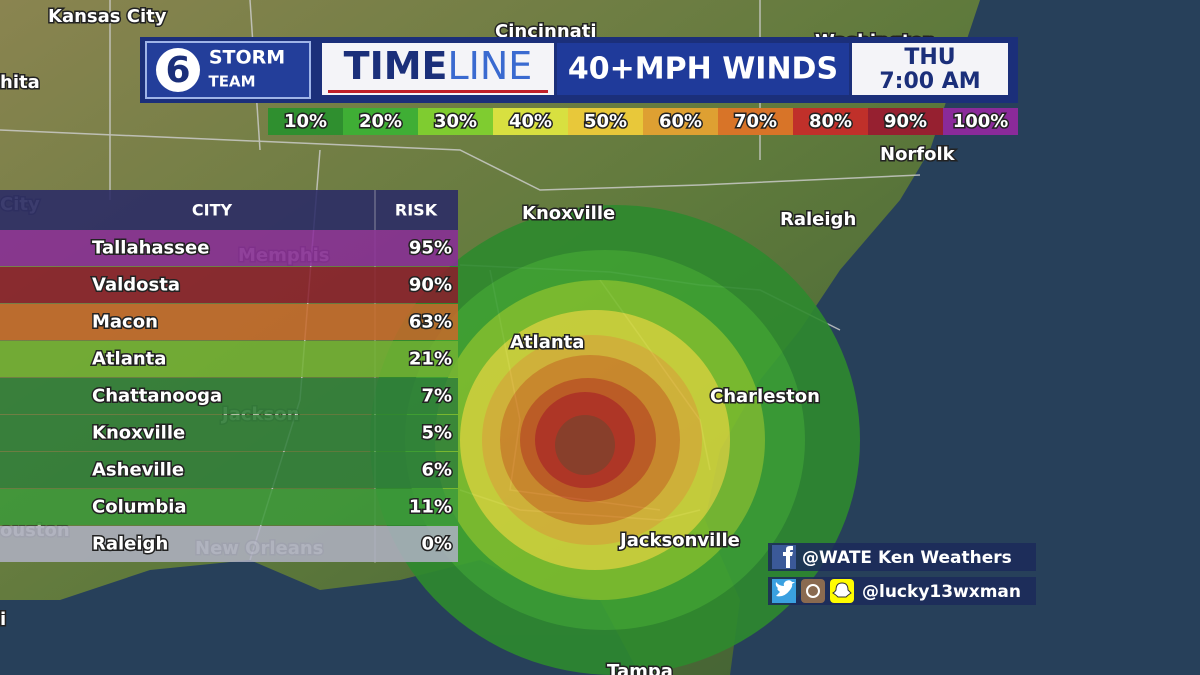 Image resolution: width=1200 pixels, height=675 pixels. Describe the element at coordinates (150, 248) in the screenshot. I see `city-name: Tallahassee` at that location.